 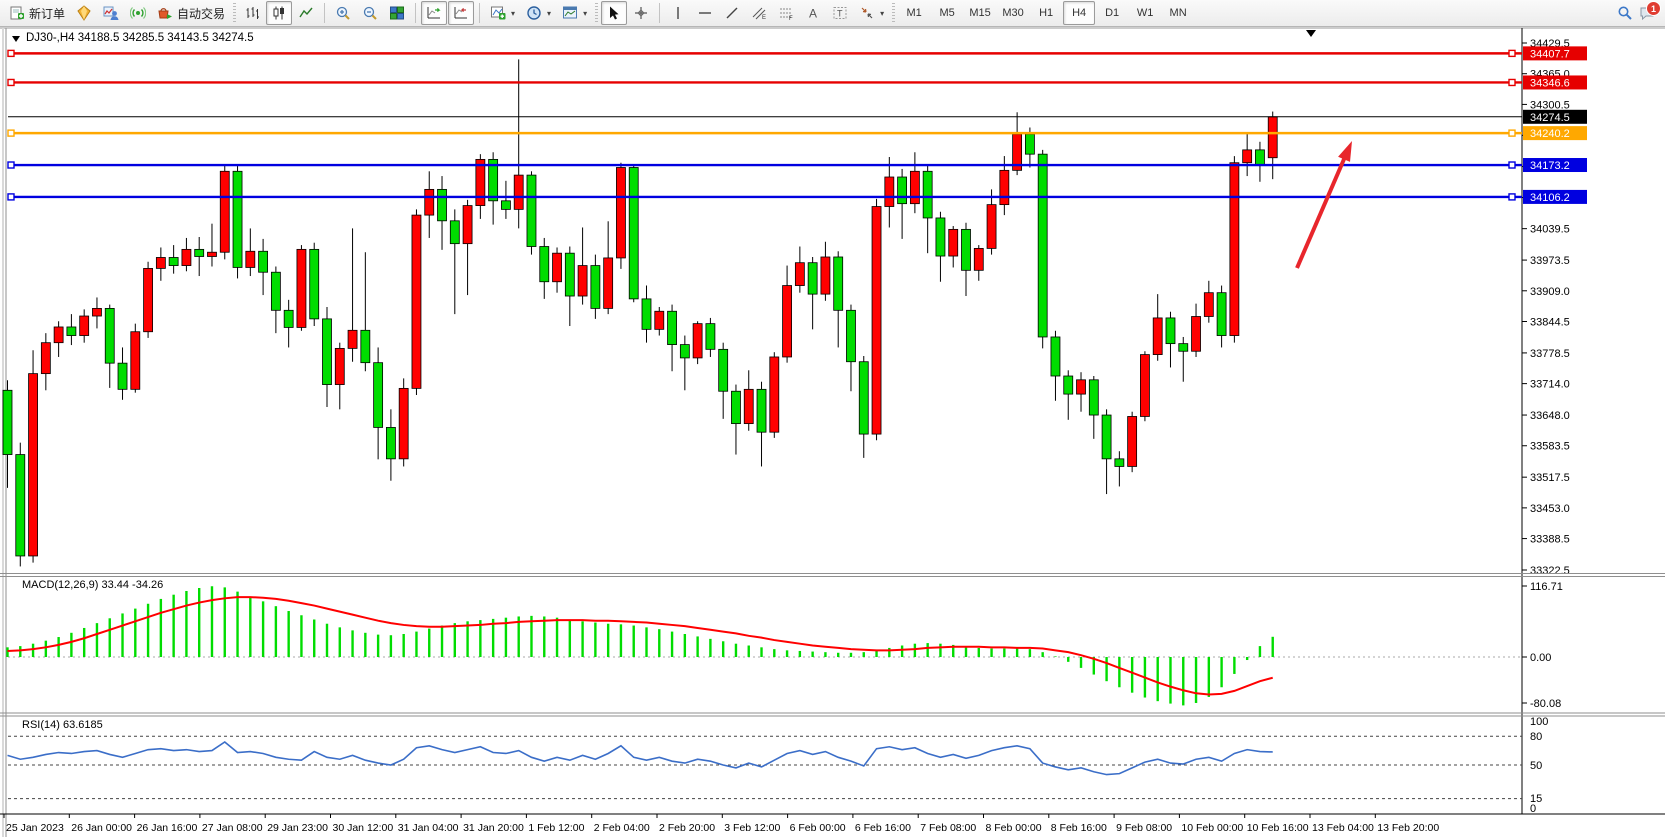 What do you see at coordinates (370, 13) in the screenshot?
I see `zoom-out-button` at bounding box center [370, 13].